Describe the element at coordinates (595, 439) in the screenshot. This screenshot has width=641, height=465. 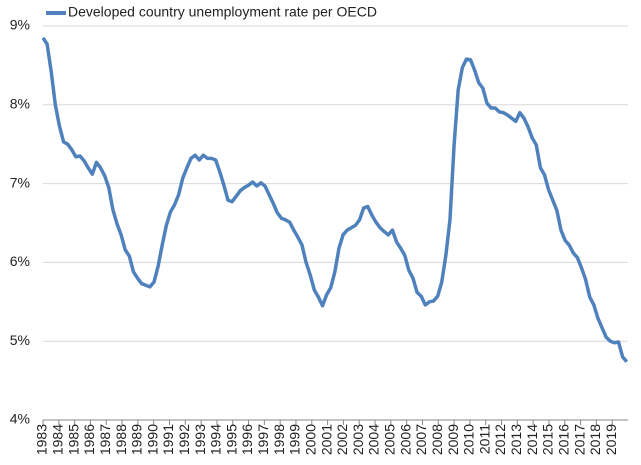
I see `x-tick-label: 2018` at that location.